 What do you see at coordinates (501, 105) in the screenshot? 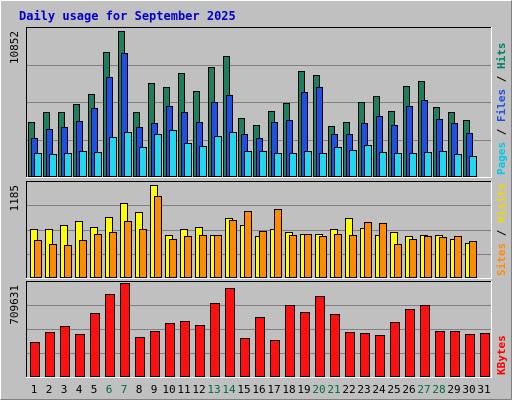
I see `legend-entry: Files` at bounding box center [501, 105].